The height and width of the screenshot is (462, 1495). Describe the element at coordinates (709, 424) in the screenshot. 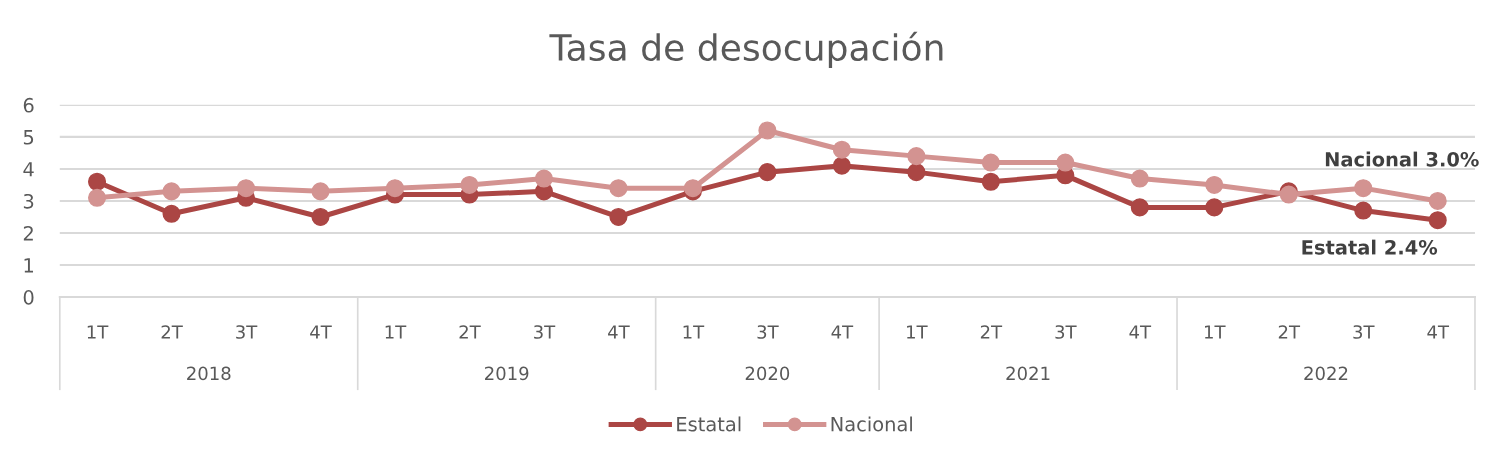

I see `legend-label: Estatal` at that location.